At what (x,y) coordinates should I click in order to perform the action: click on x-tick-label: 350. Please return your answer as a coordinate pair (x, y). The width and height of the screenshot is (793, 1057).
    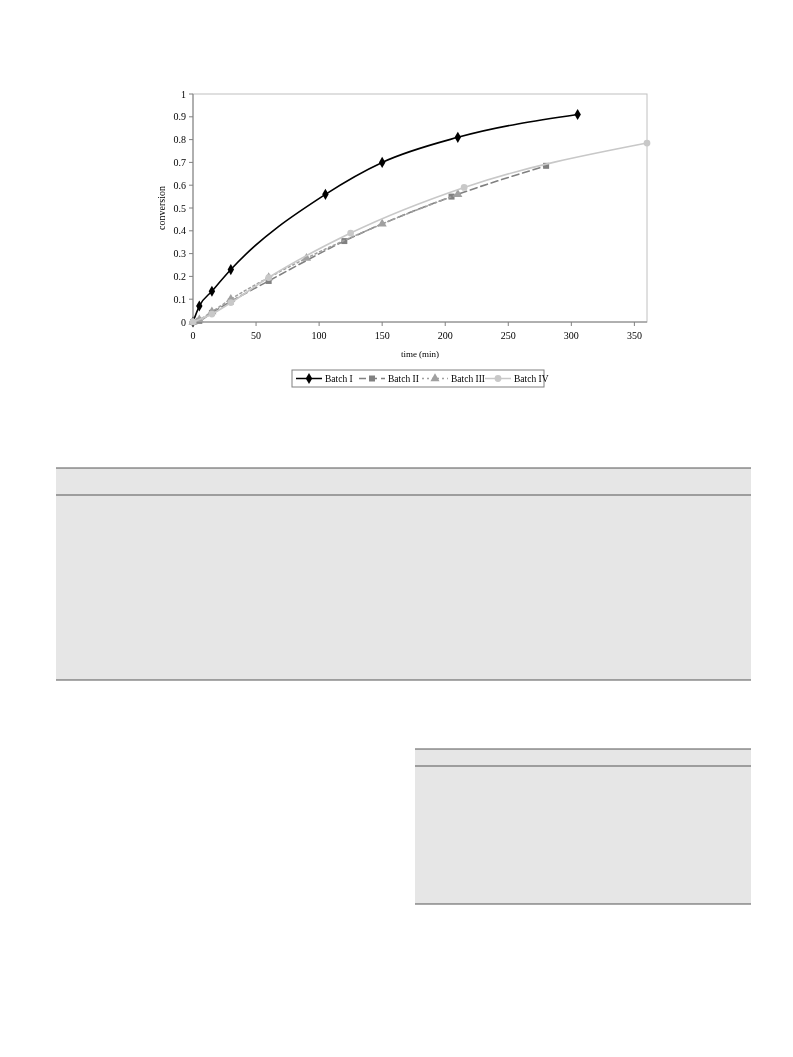
    Looking at the image, I should click on (634, 335).